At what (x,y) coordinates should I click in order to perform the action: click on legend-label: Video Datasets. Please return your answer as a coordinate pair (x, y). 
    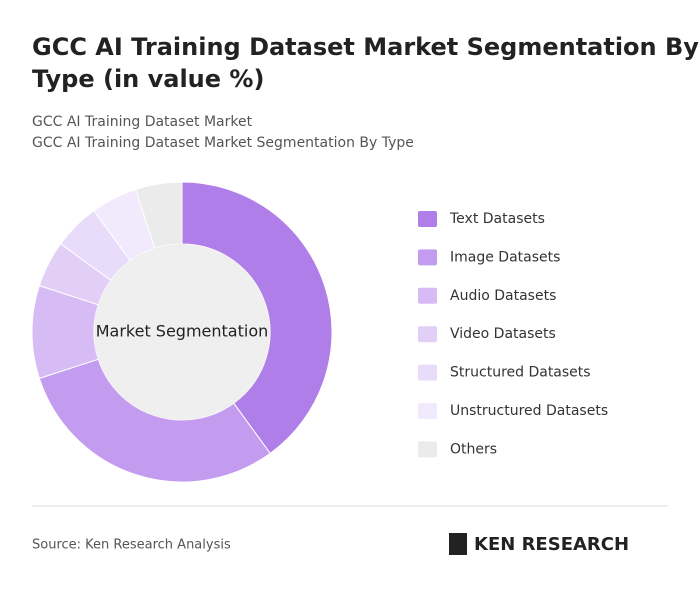
    Looking at the image, I should click on (503, 334).